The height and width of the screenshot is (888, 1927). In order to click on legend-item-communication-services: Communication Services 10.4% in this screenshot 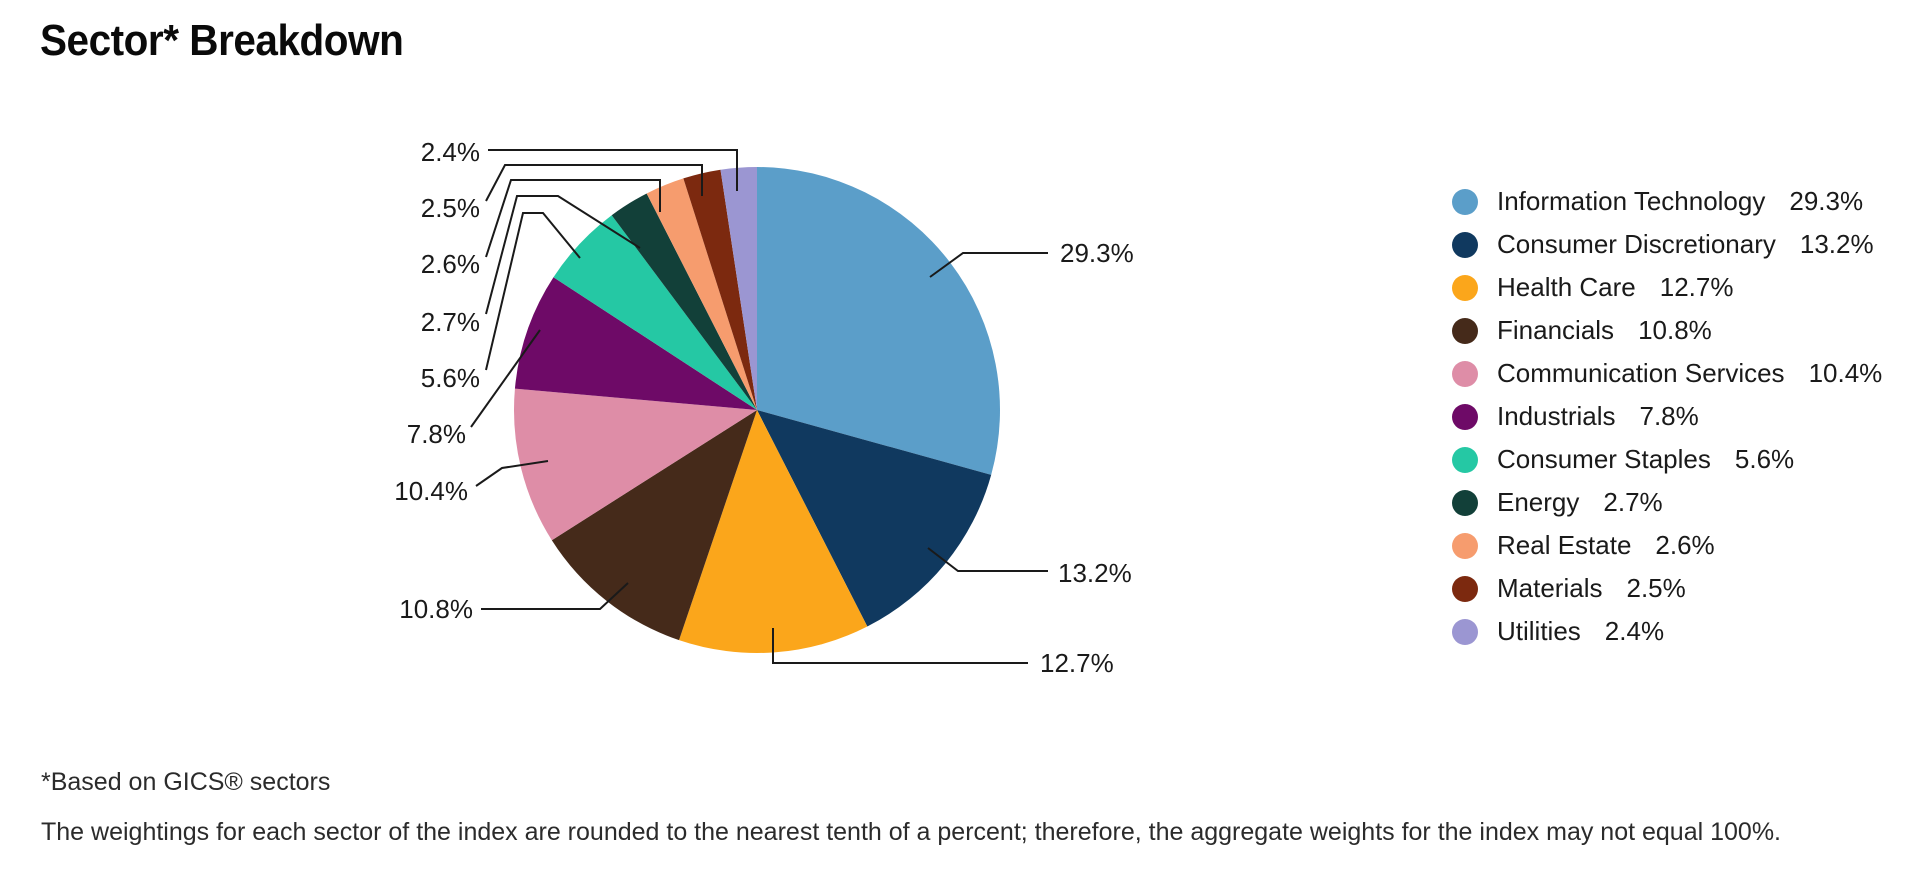, I will do `click(1667, 373)`.